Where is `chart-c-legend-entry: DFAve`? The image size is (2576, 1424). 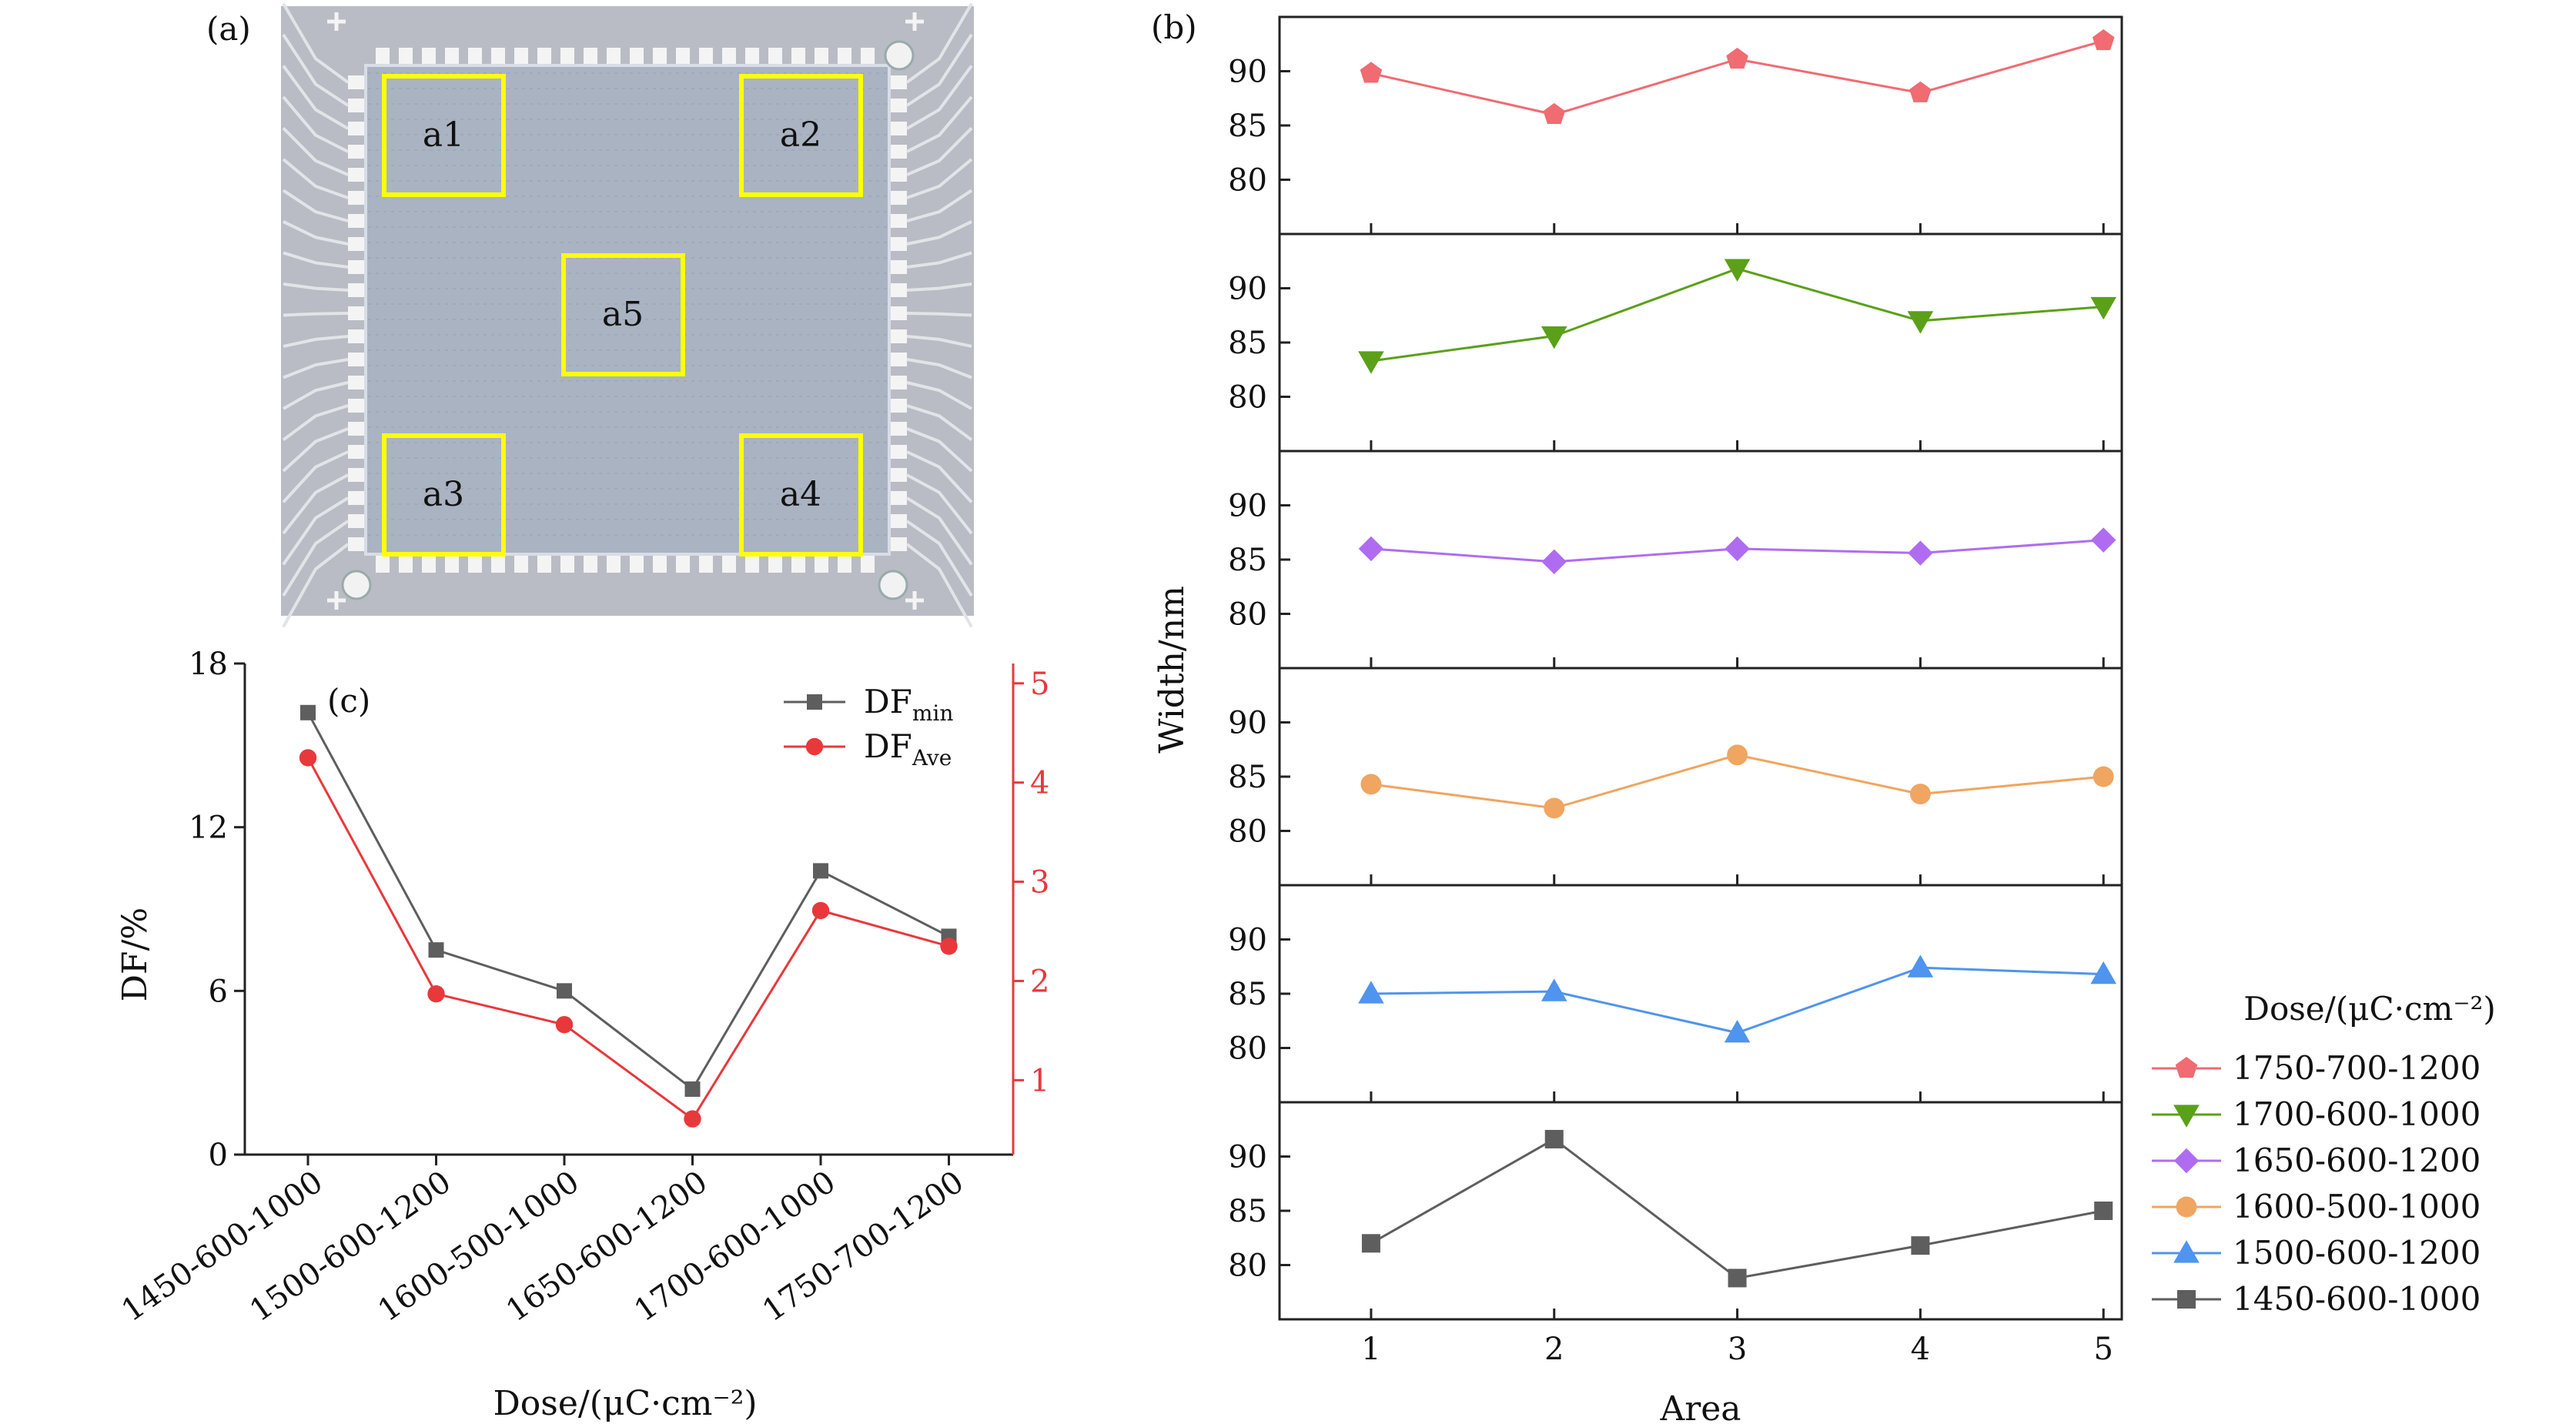
chart-c-legend-entry: DFAve is located at coordinates (908, 749).